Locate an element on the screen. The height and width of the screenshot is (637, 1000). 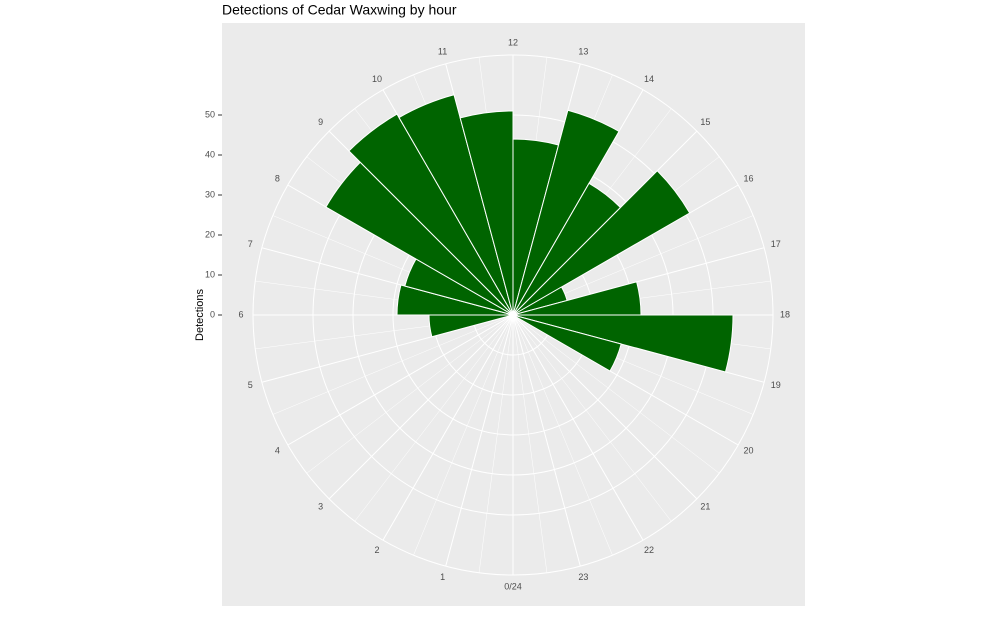
x-tick-label: 2 is located at coordinates (376, 550).